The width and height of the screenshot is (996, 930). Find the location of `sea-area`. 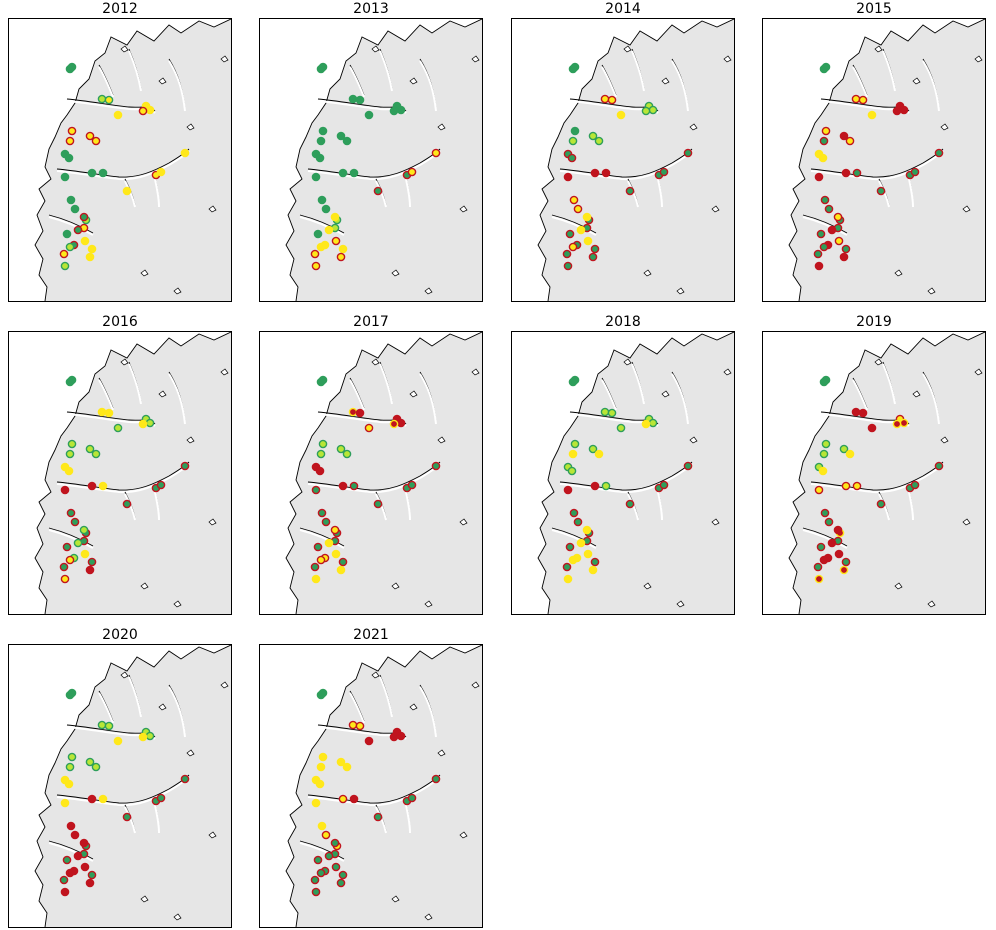

sea-area is located at coordinates (623, 160).